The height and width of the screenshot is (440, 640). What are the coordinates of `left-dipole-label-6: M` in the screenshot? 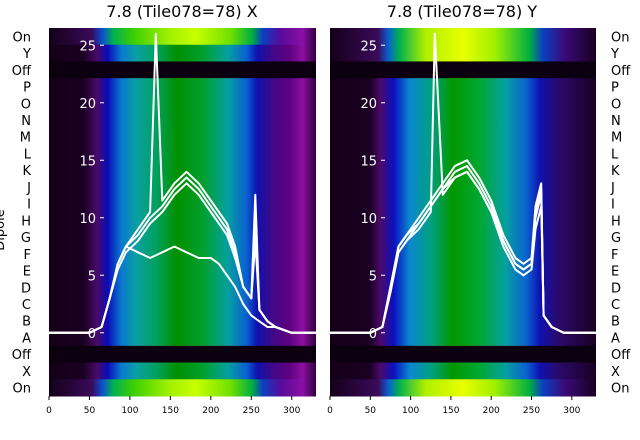 It's located at (25, 138).